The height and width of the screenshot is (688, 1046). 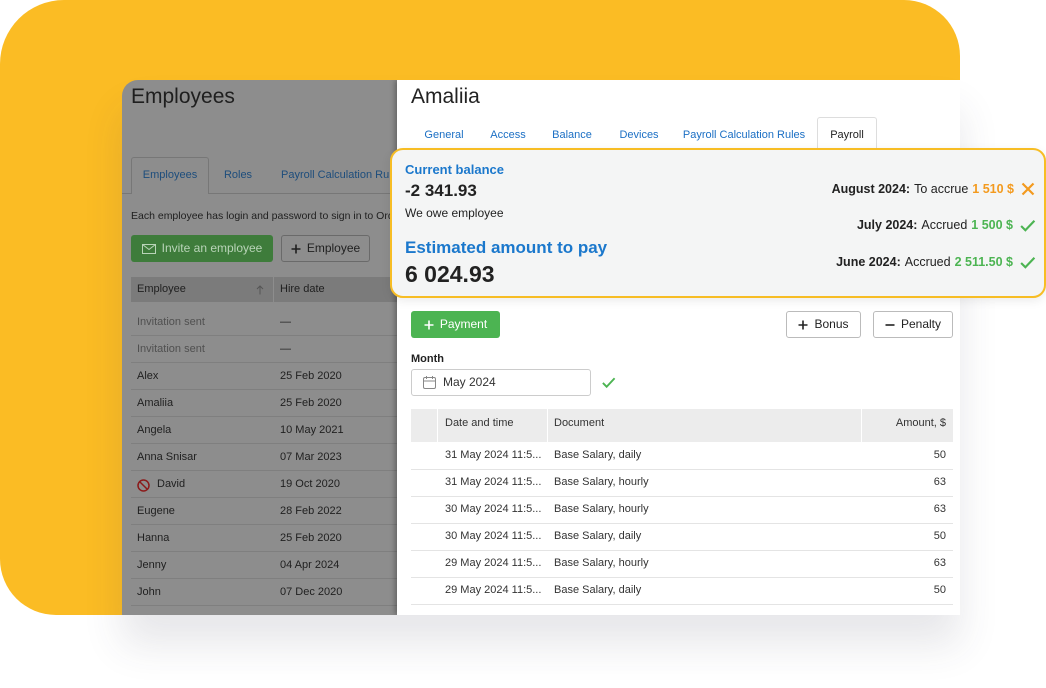 I want to click on column-header: Amount, $, so click(x=920, y=423).